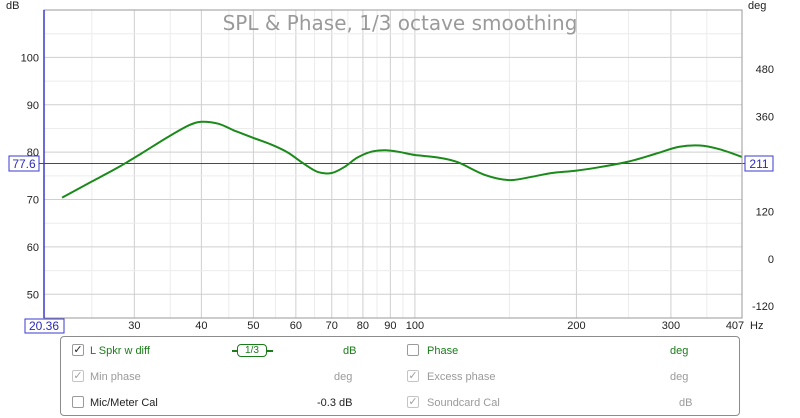 This screenshot has height=418, width=800. Describe the element at coordinates (413, 401) in the screenshot. I see `checkbox-soundcard-cal: ✓` at that location.